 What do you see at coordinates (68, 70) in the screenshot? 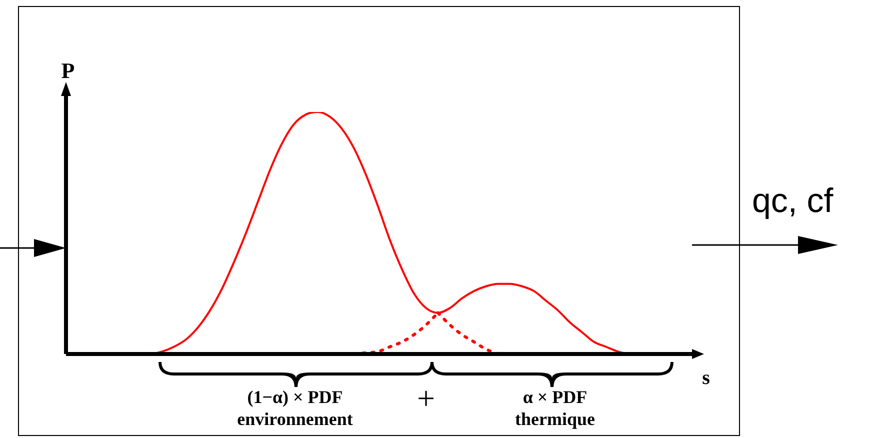
I see `y-axis-title: P` at bounding box center [68, 70].